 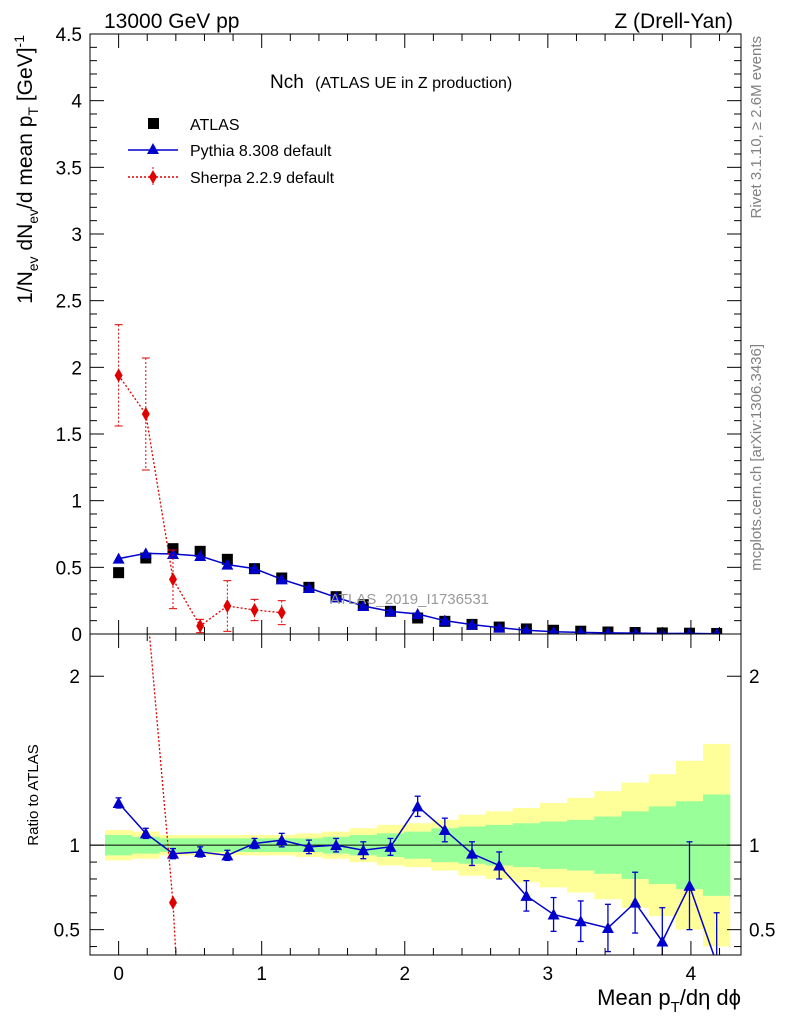 I want to click on y-axis-title-part-e: /d mean p, so click(x=25, y=162).